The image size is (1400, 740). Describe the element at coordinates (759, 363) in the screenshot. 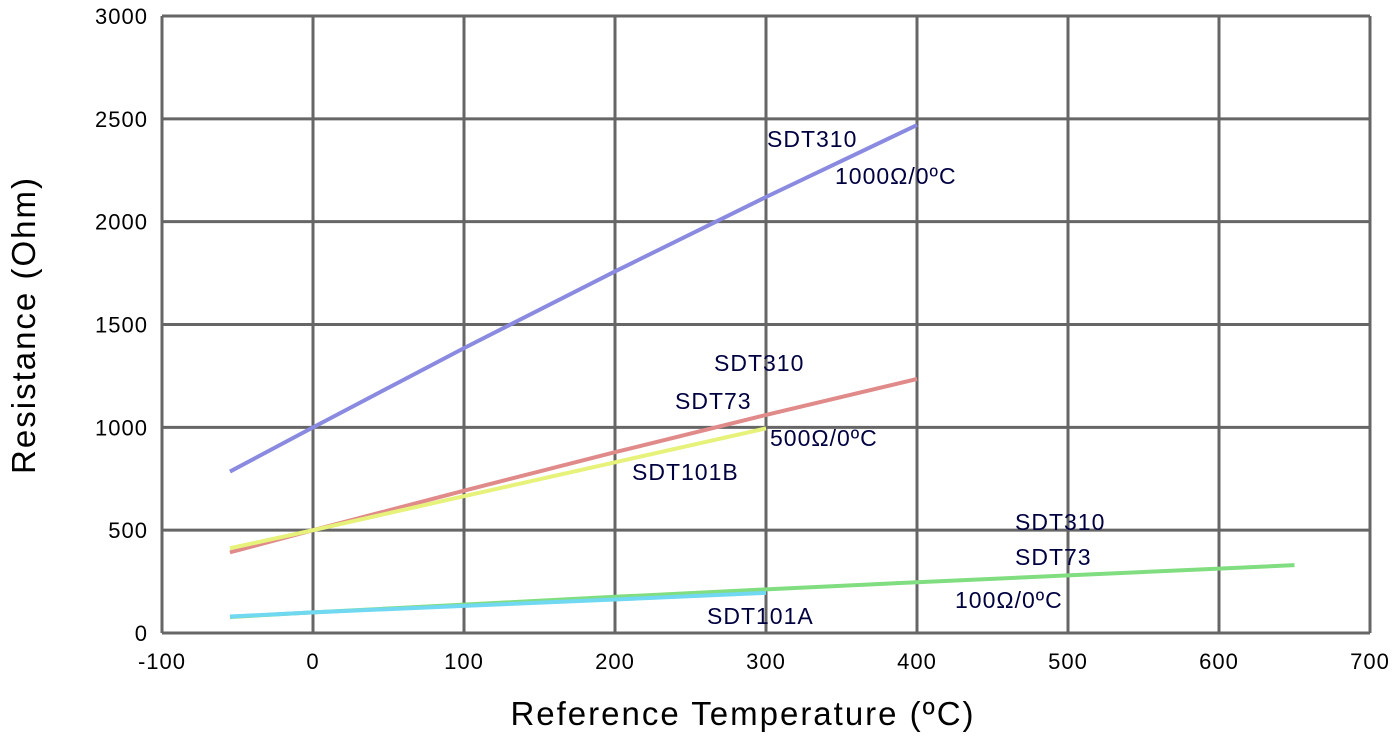

I see `annotation-sdt310-500: SDT310` at that location.